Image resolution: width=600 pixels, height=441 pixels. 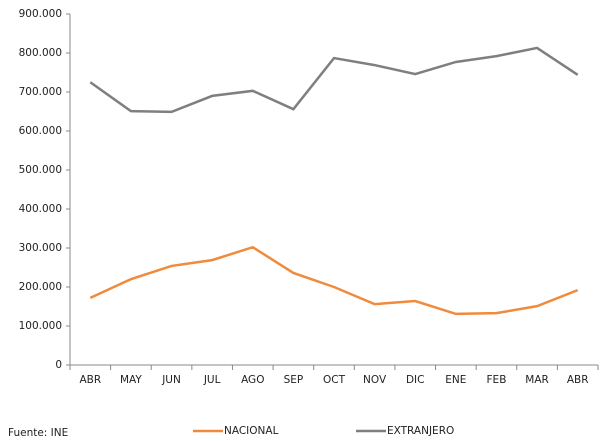 What do you see at coordinates (40, 248) in the screenshot?
I see `y-tick-label: 300.000` at bounding box center [40, 248].